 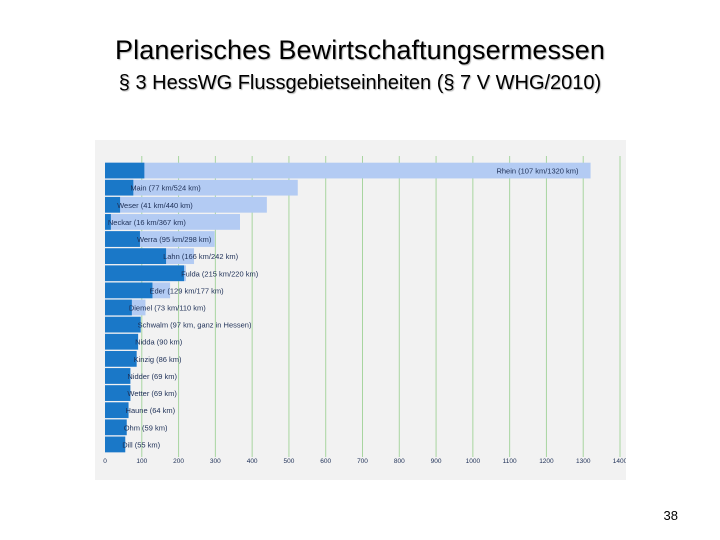 What do you see at coordinates (252, 461) in the screenshot?
I see `x-tick-label: 400` at bounding box center [252, 461].